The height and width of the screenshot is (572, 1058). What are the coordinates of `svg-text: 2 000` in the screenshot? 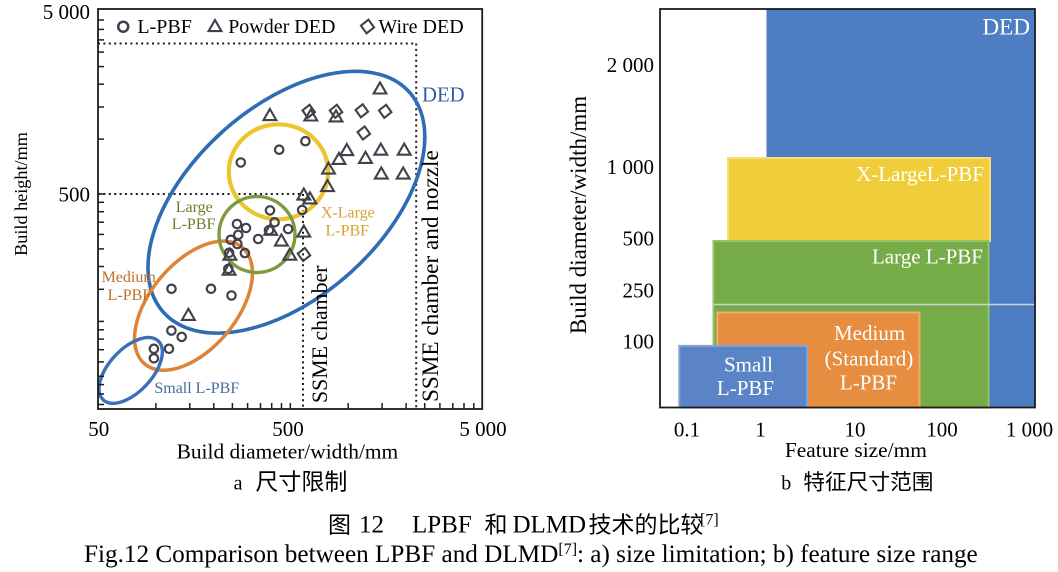 It's located at (630, 65).